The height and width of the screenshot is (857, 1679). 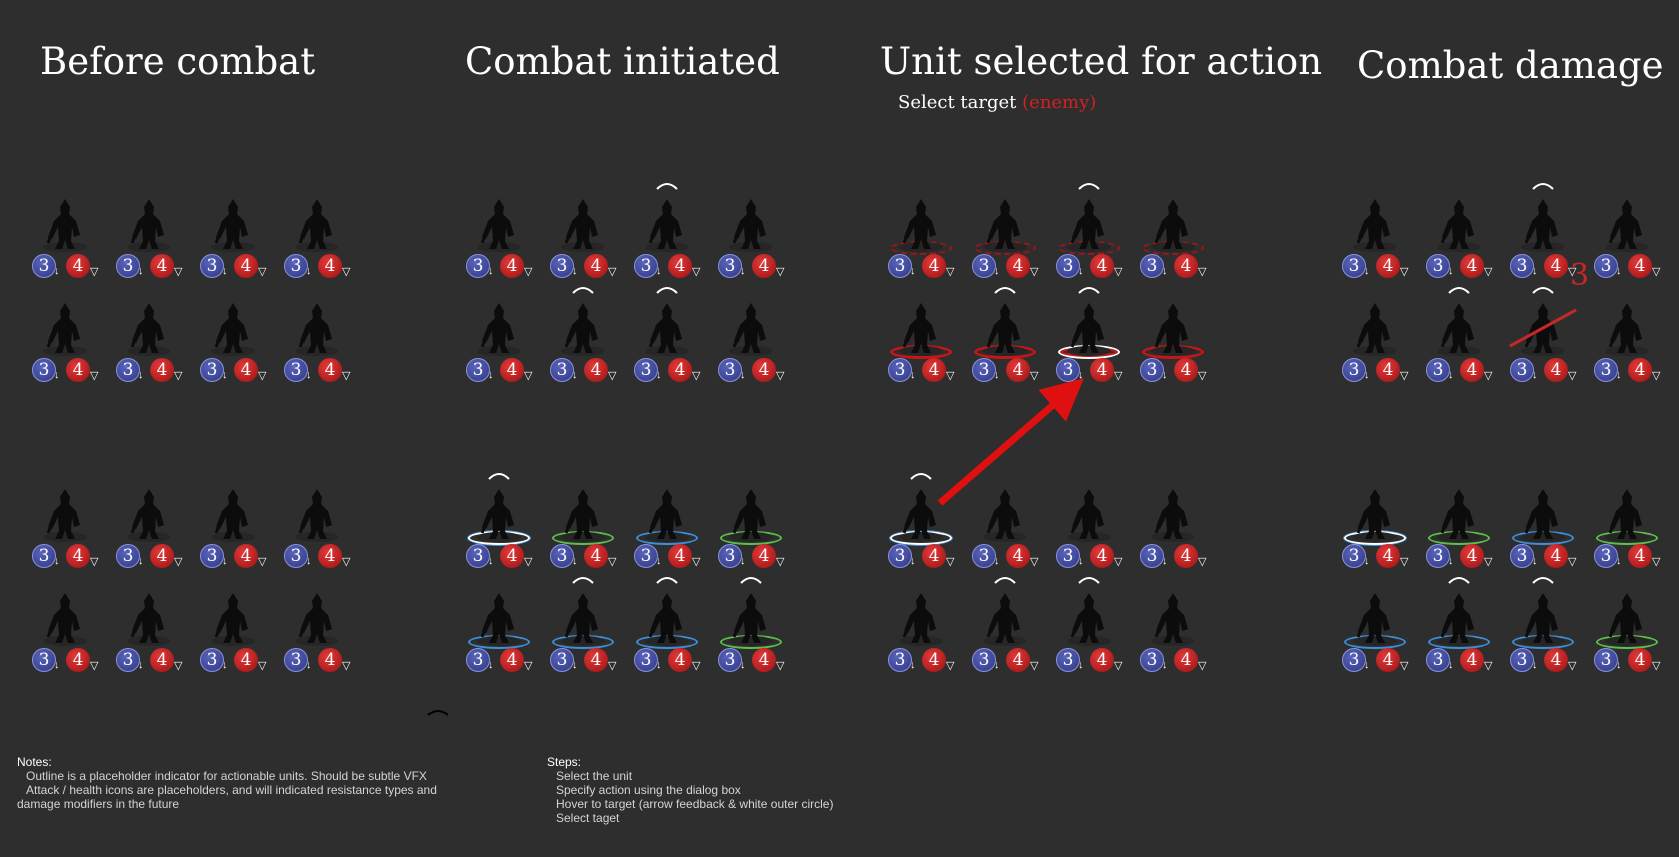 What do you see at coordinates (438, 713) in the screenshot?
I see `stray-caret` at bounding box center [438, 713].